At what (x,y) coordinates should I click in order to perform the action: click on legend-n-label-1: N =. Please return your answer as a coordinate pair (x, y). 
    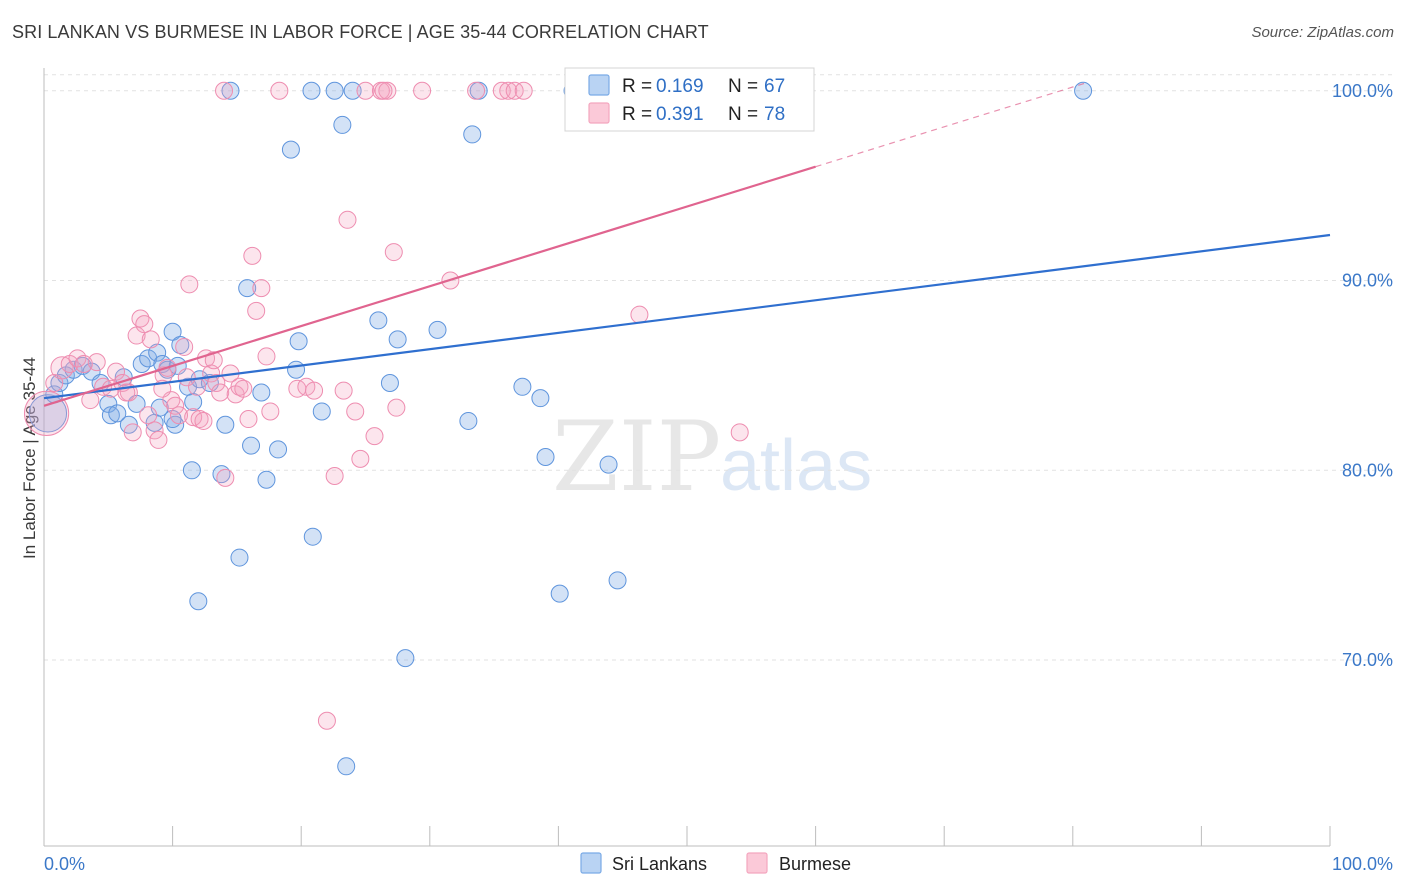
    Looking at the image, I should click on (743, 86).